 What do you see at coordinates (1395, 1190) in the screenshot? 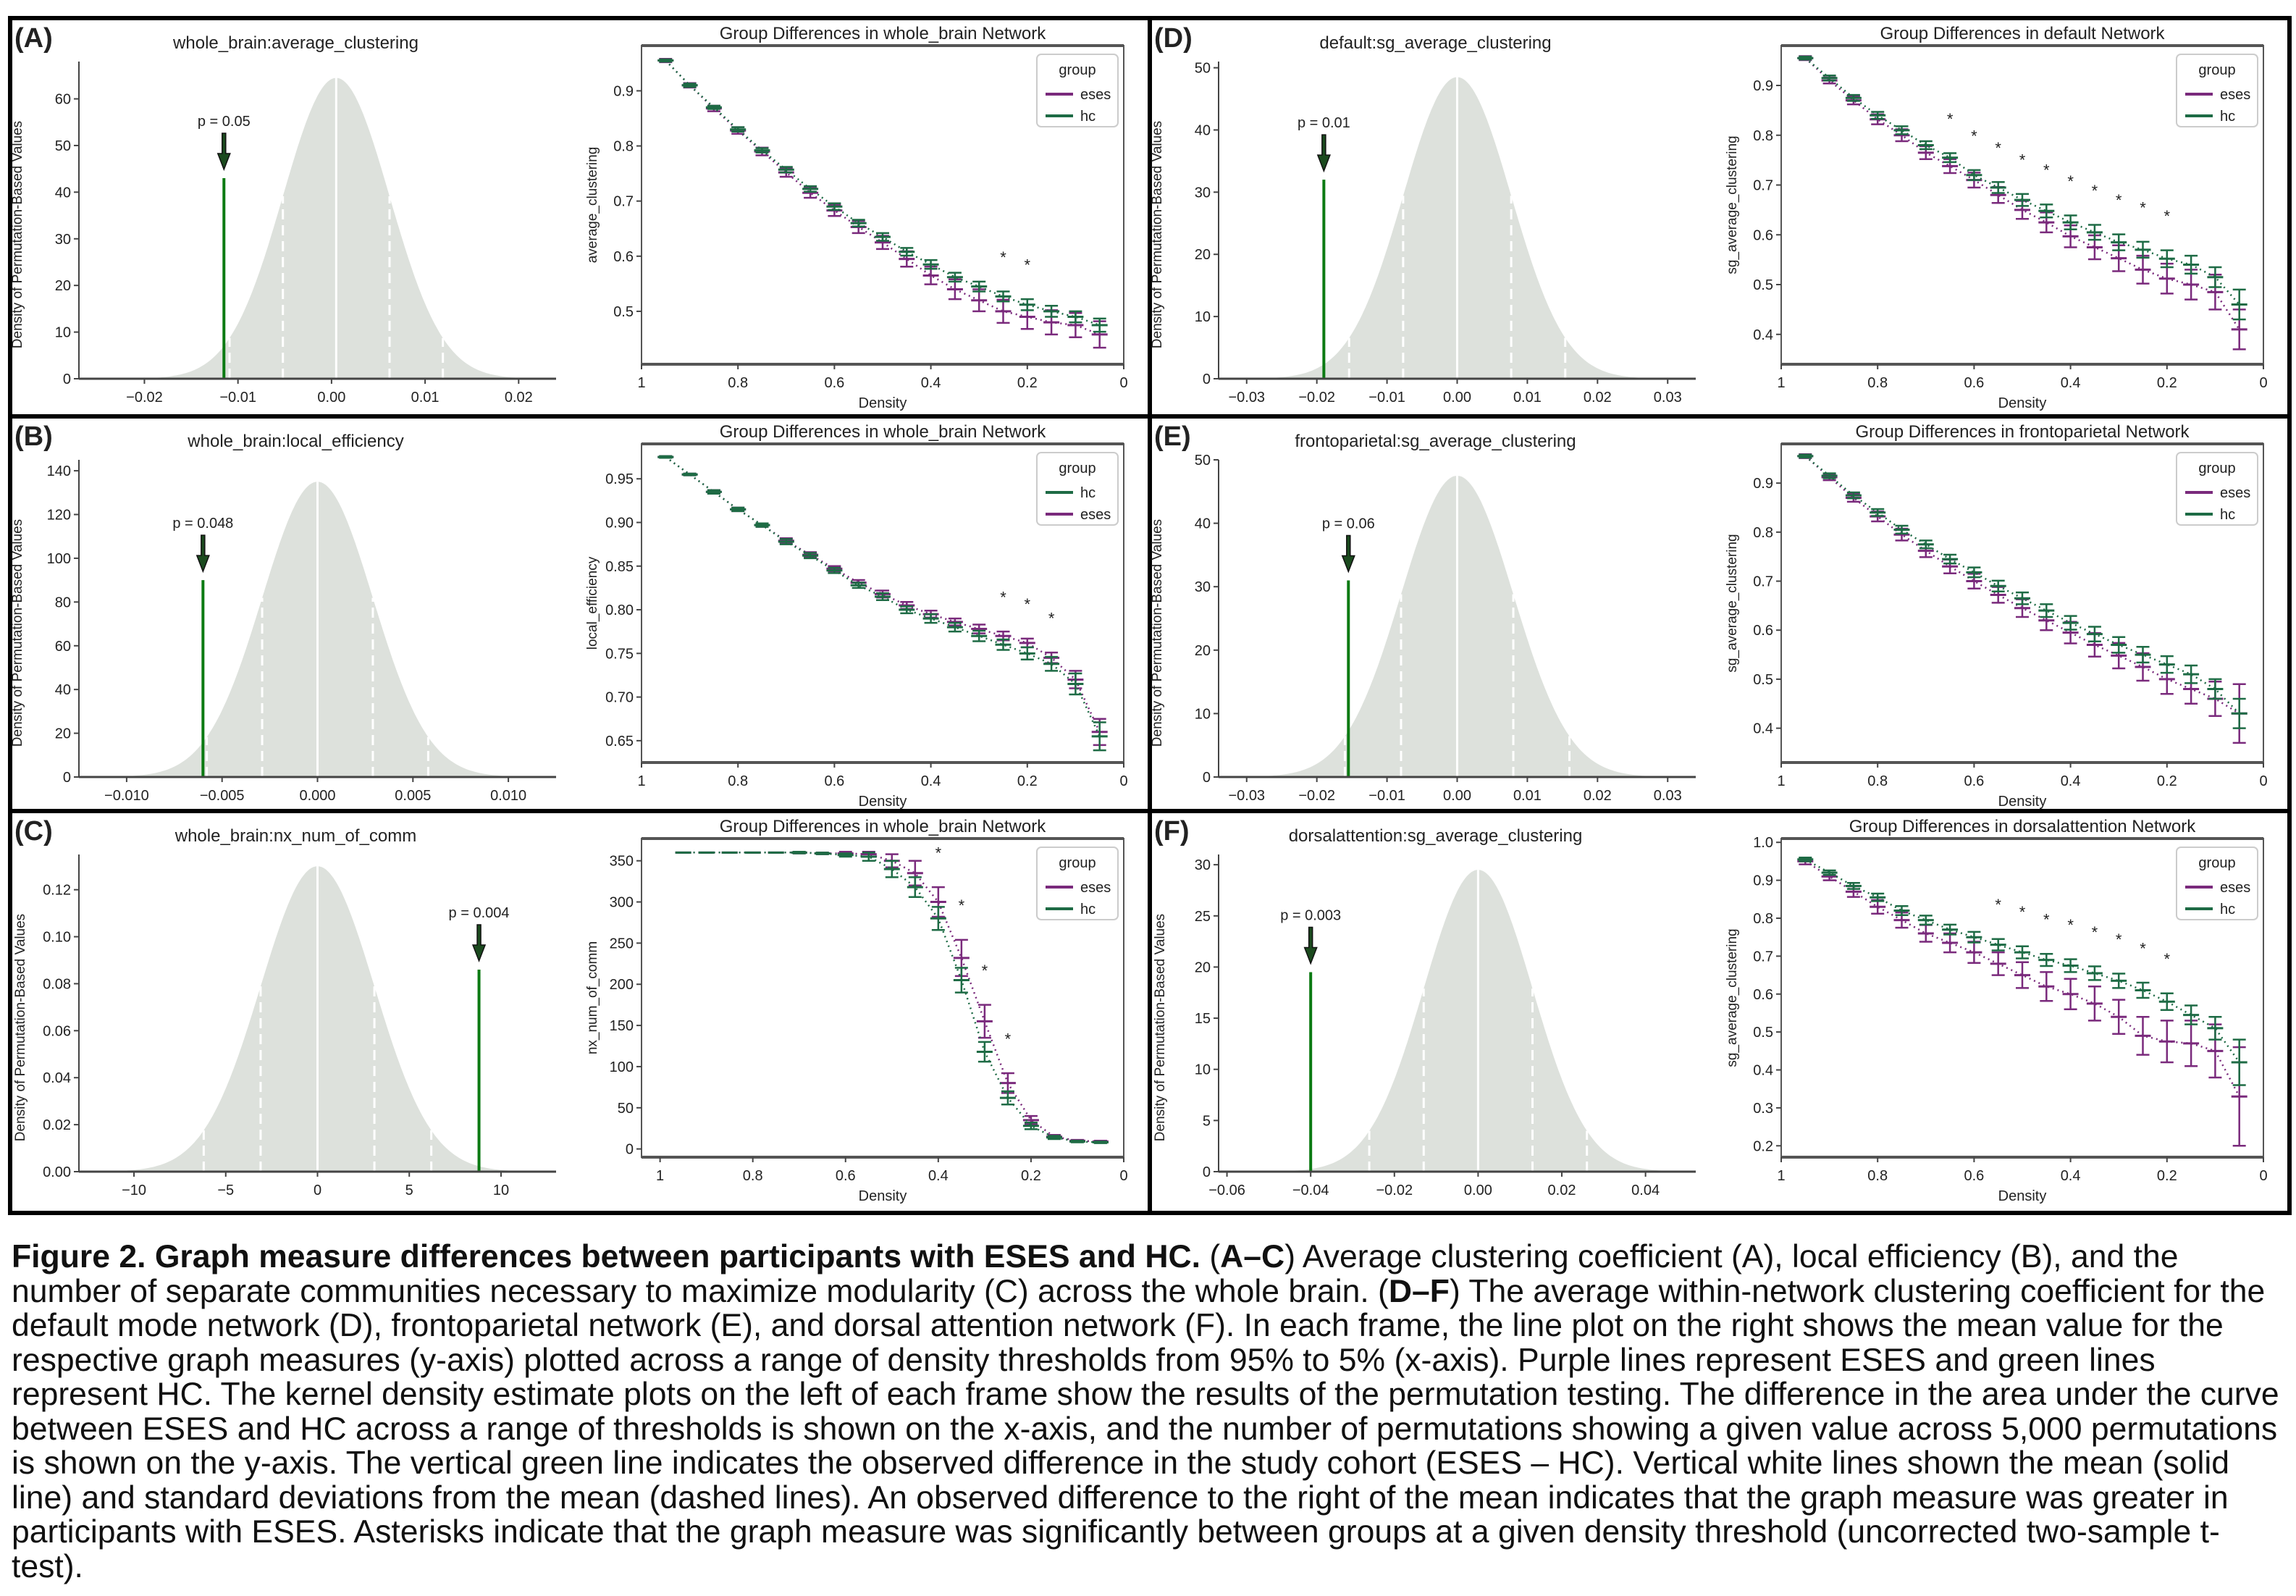
I see `x-tick-label: −0.02` at bounding box center [1395, 1190].